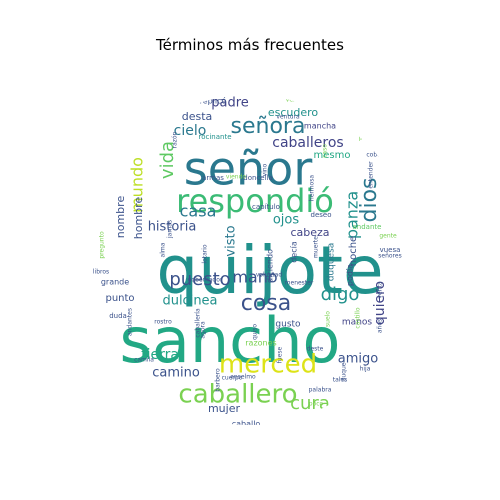 This screenshot has width=500, height=500. Describe the element at coordinates (189, 301) in the screenshot. I see `word-24: dulcinea` at that location.